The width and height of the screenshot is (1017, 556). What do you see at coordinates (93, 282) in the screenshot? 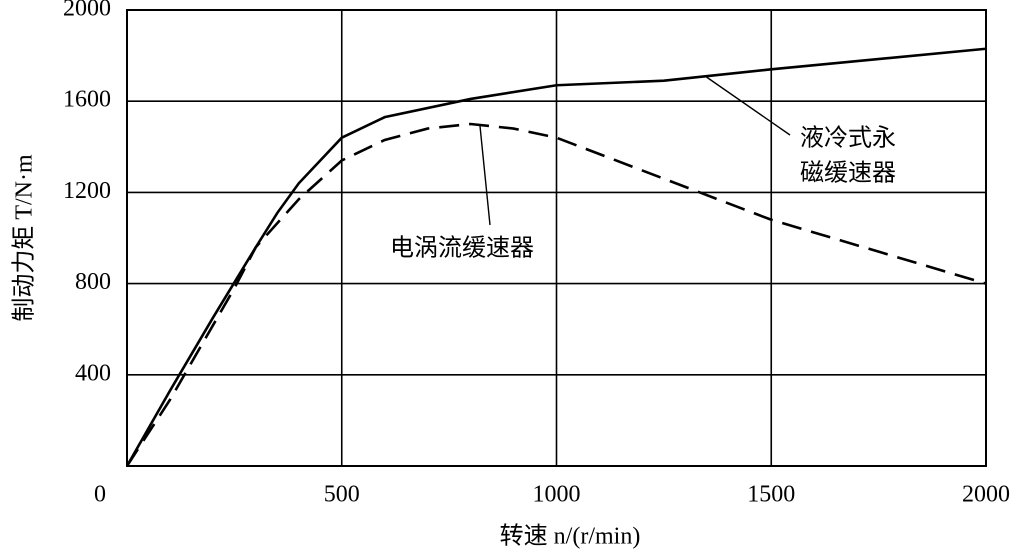
I see `y-tick-label: 800` at bounding box center [93, 282].